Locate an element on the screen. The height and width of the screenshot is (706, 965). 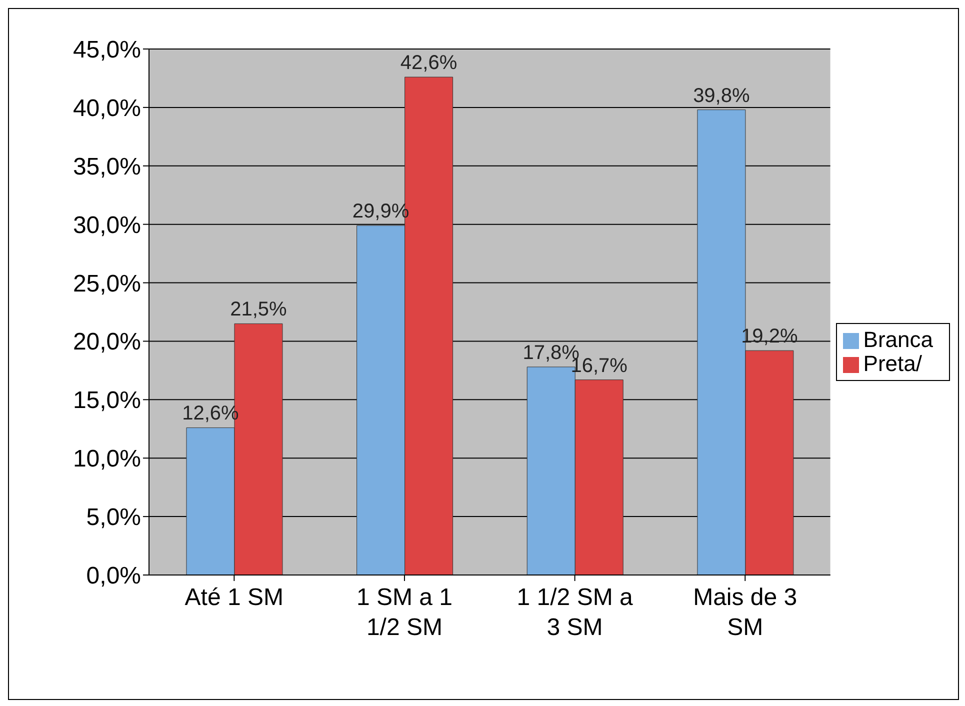
data-label: 21,5% is located at coordinates (259, 309).